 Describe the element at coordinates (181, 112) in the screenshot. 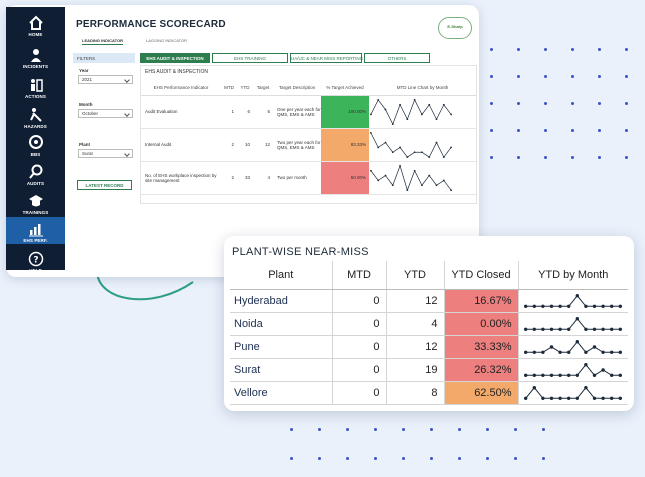

I see `indicator-cell: Audit Evaluation` at that location.